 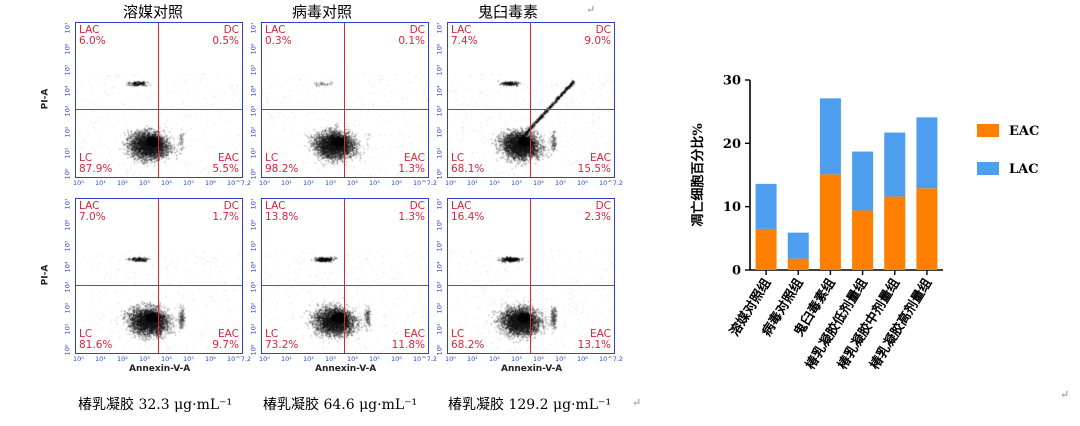 What do you see at coordinates (282, 345) in the screenshot?
I see `quadrant-percent: 73.2%` at bounding box center [282, 345].